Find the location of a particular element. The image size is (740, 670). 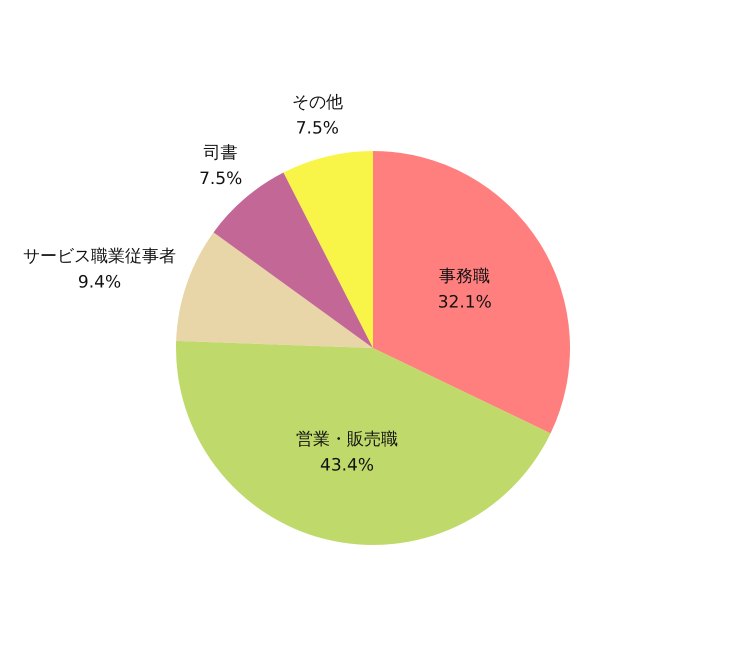

slice-label: サービス職業従事者 is located at coordinates (99, 256).